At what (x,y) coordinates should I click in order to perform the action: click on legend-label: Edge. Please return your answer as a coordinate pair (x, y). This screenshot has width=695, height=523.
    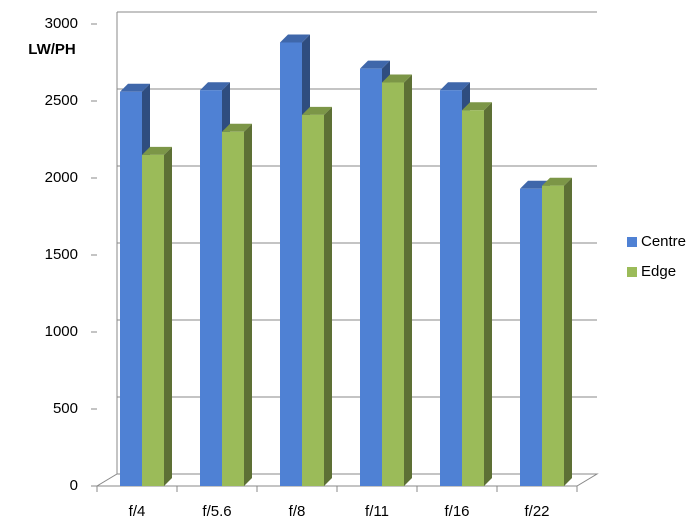
    Looking at the image, I should click on (658, 271).